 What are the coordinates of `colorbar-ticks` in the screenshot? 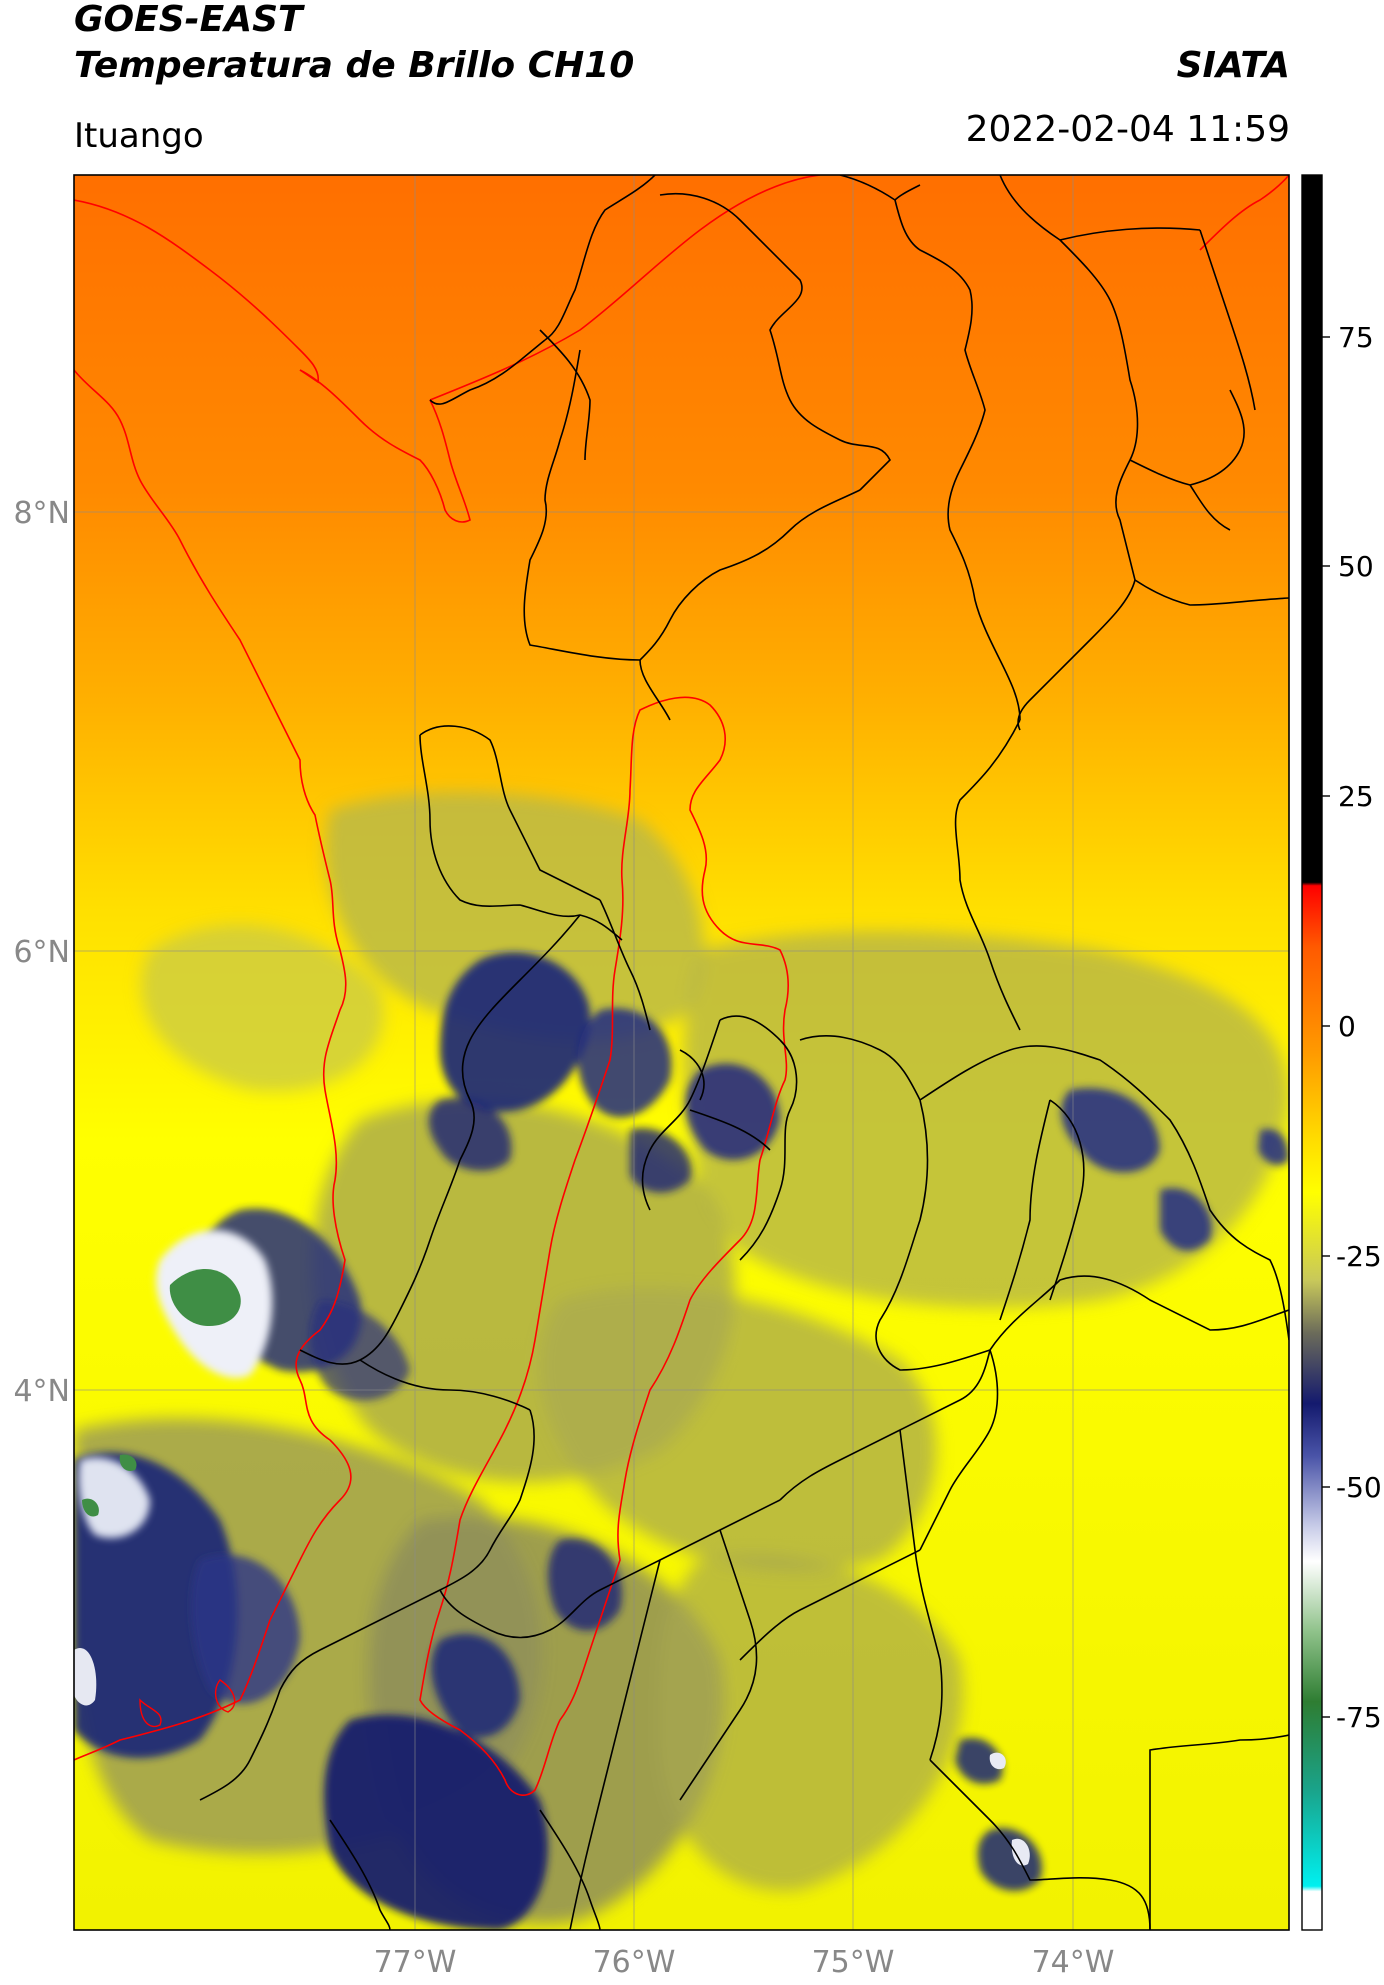 It's located at (1326, 1027).